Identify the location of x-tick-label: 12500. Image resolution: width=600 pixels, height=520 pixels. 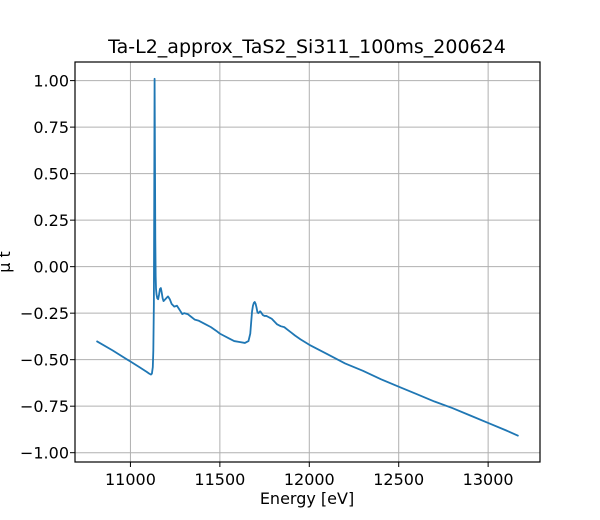
(398, 479).